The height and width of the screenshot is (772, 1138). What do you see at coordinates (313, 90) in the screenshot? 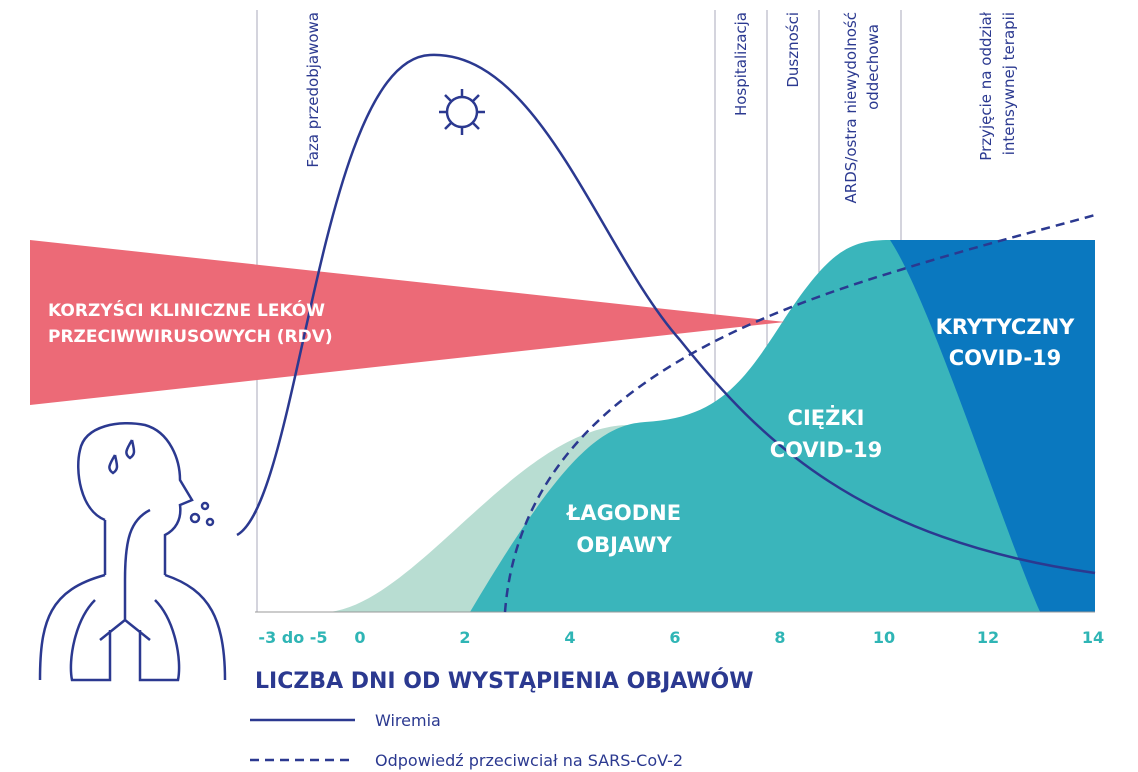
I see `phase-label: Faza przedobjawowa` at bounding box center [313, 90].